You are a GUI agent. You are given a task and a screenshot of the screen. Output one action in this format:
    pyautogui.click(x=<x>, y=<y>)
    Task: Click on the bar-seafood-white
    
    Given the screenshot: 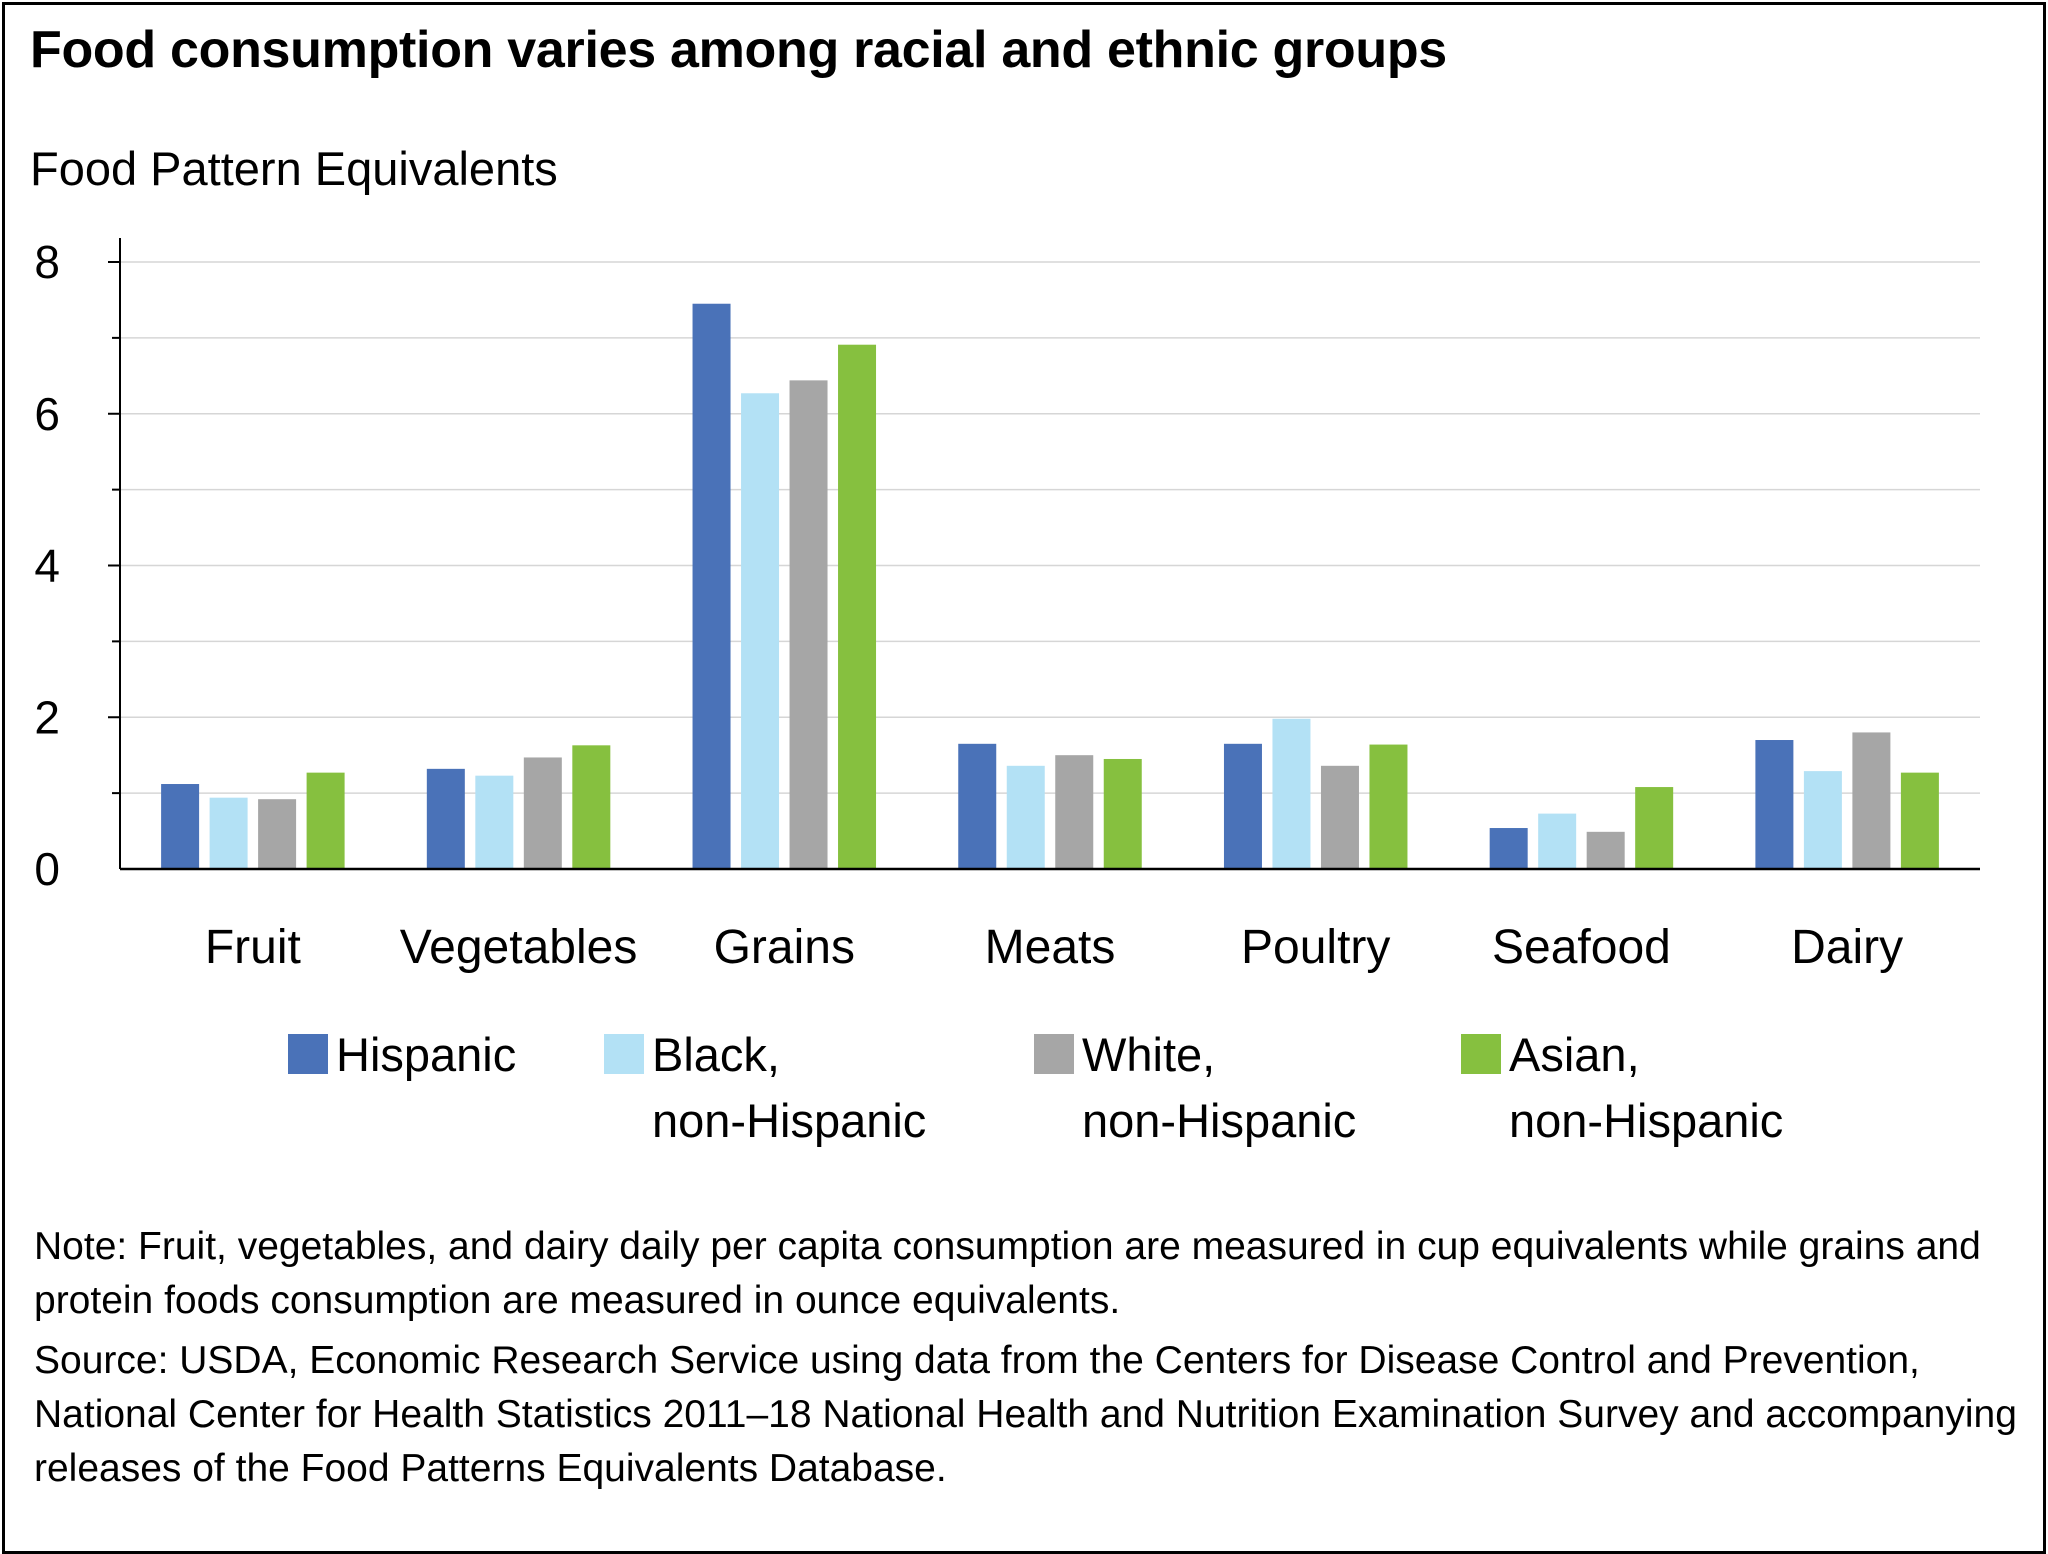 What is the action you would take?
    pyautogui.click(x=1605, y=850)
    